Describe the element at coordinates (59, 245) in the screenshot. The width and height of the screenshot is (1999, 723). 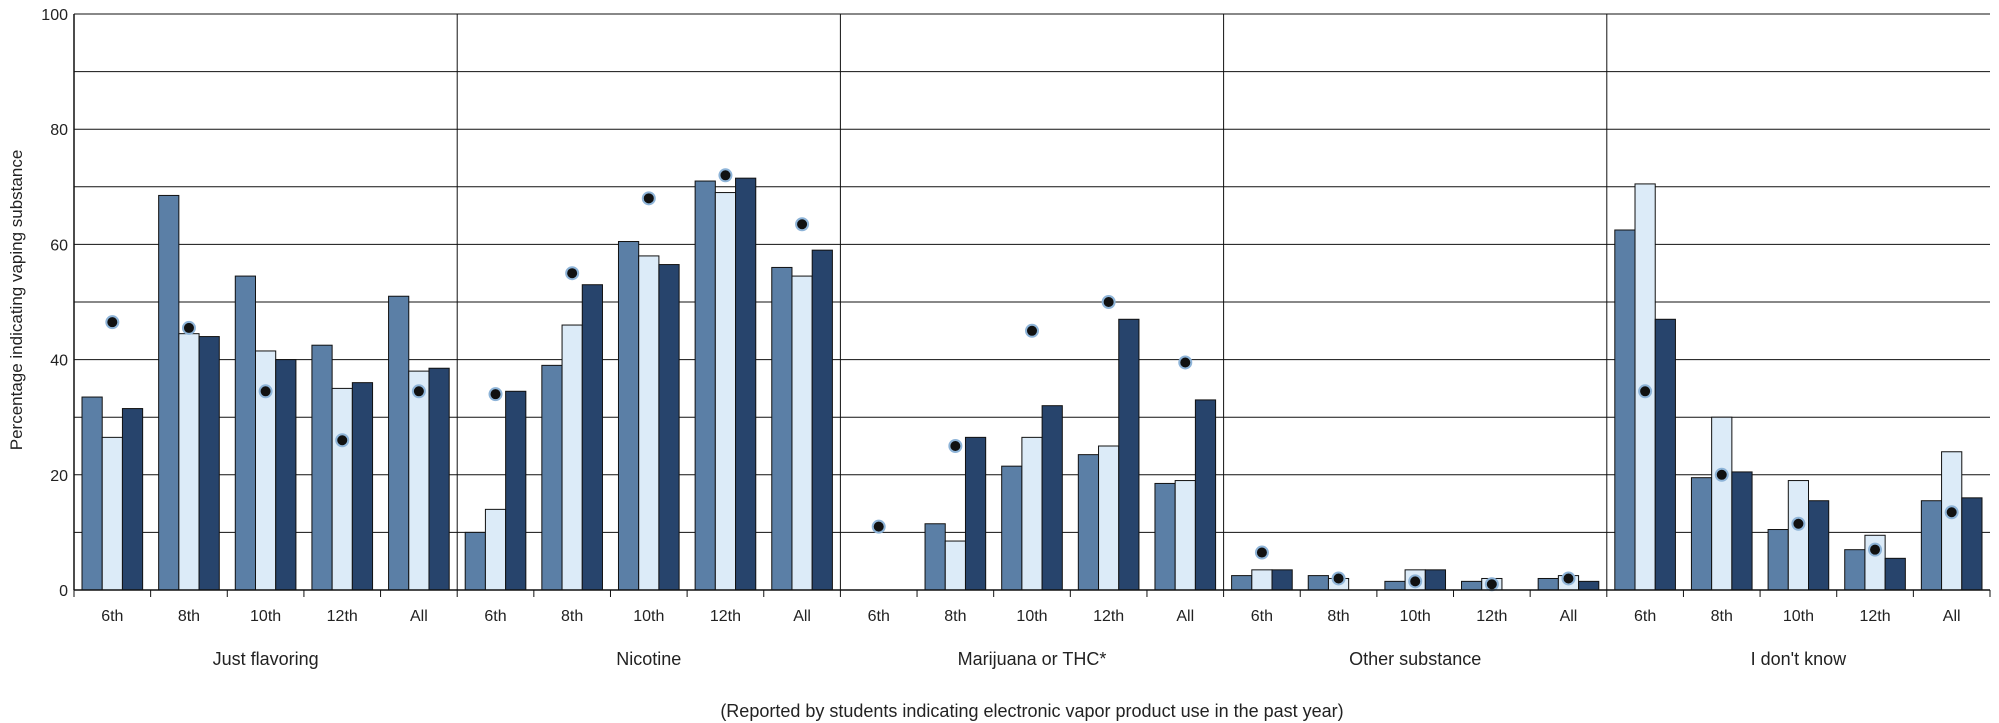
I see `y-tick-label: 60` at that location.